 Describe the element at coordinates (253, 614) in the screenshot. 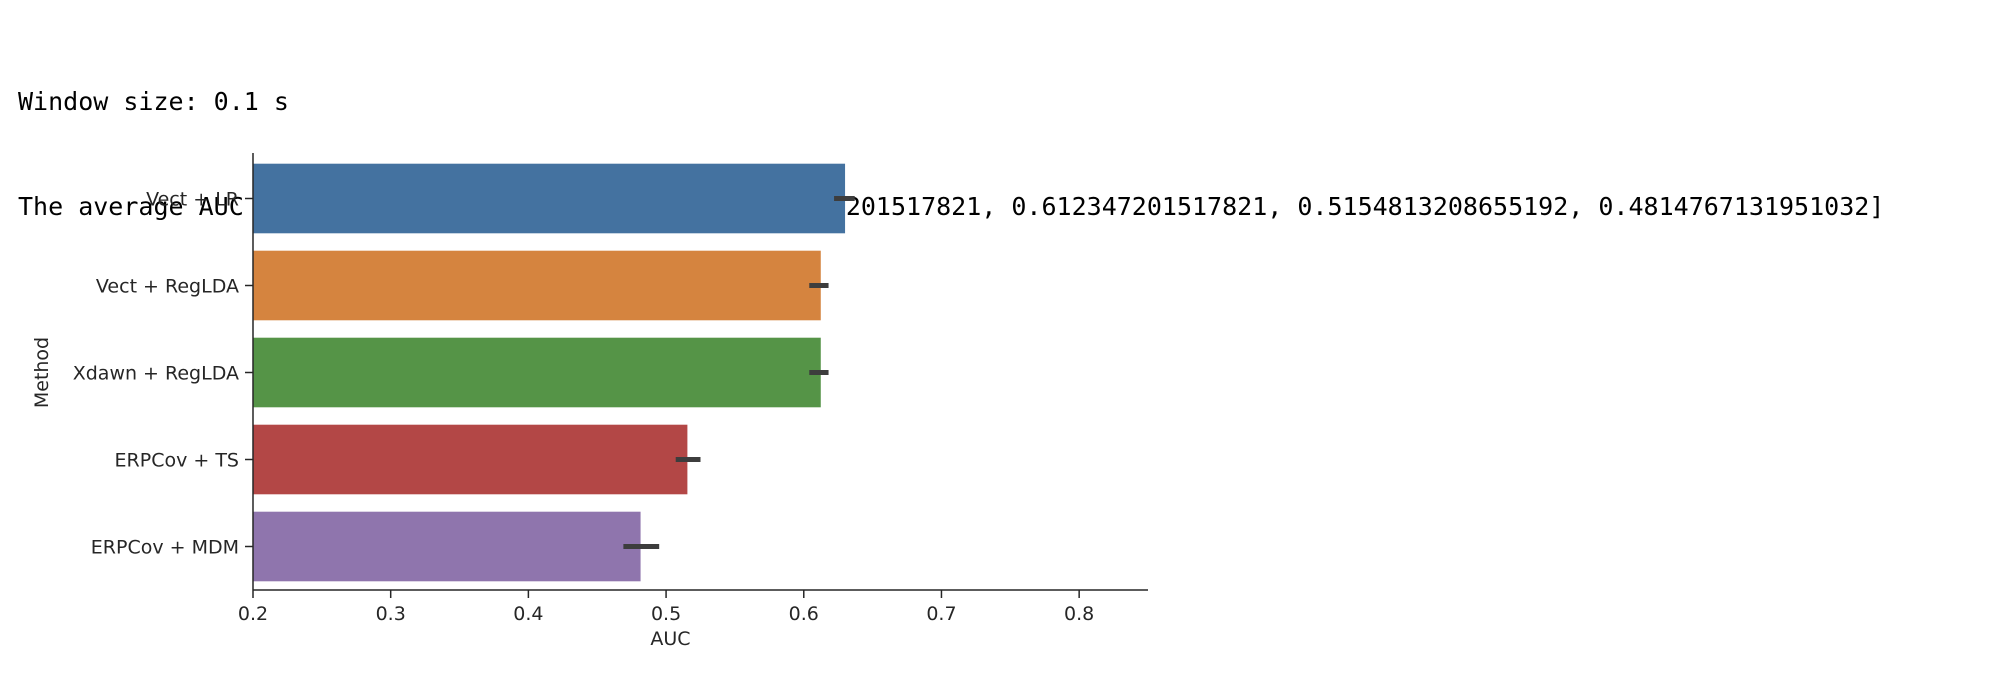

I see `x-tick-label: 0.2` at that location.